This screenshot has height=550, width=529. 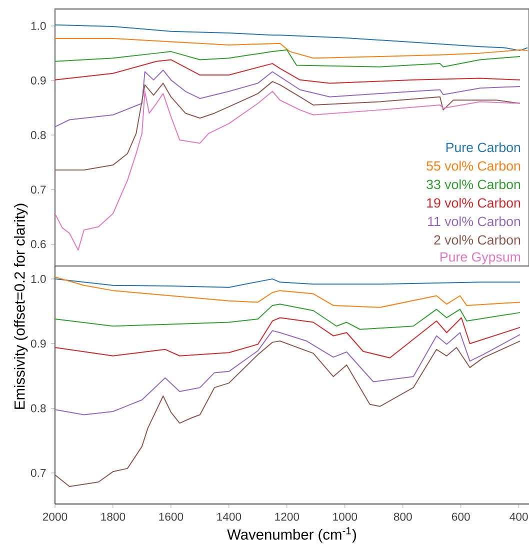 What do you see at coordinates (171, 516) in the screenshot?
I see `x-tick-label: 1600` at bounding box center [171, 516].